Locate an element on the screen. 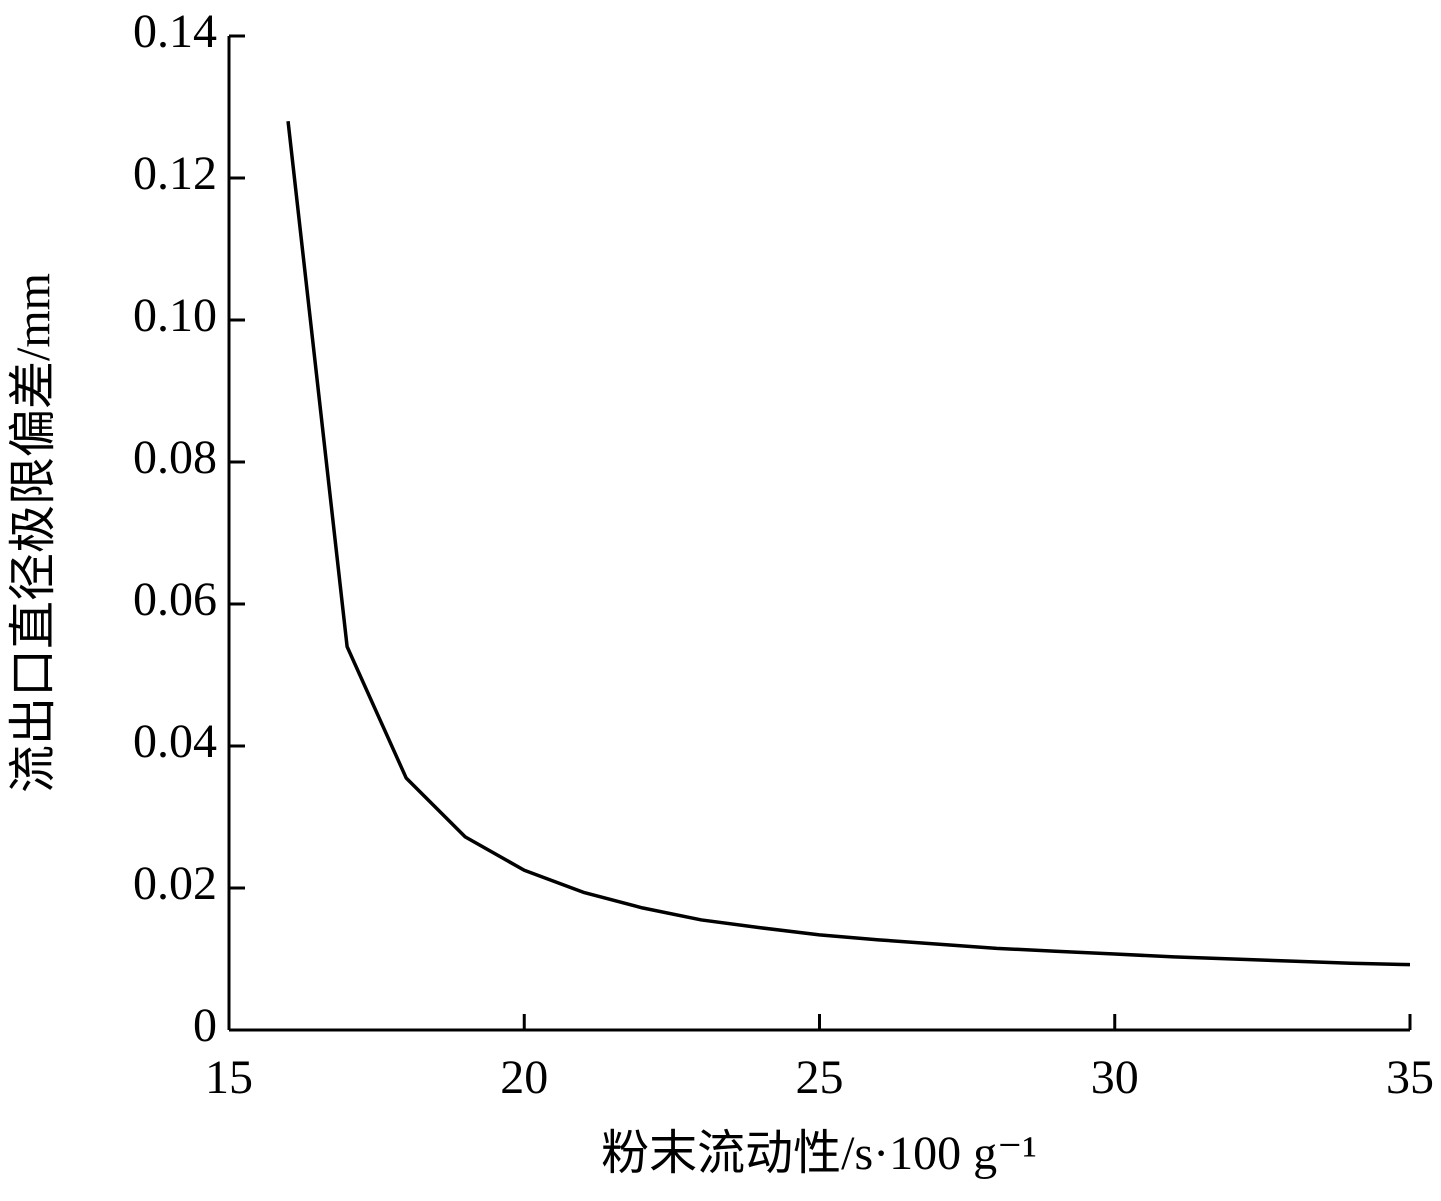  y-tick-label: 0 is located at coordinates (205, 1025).